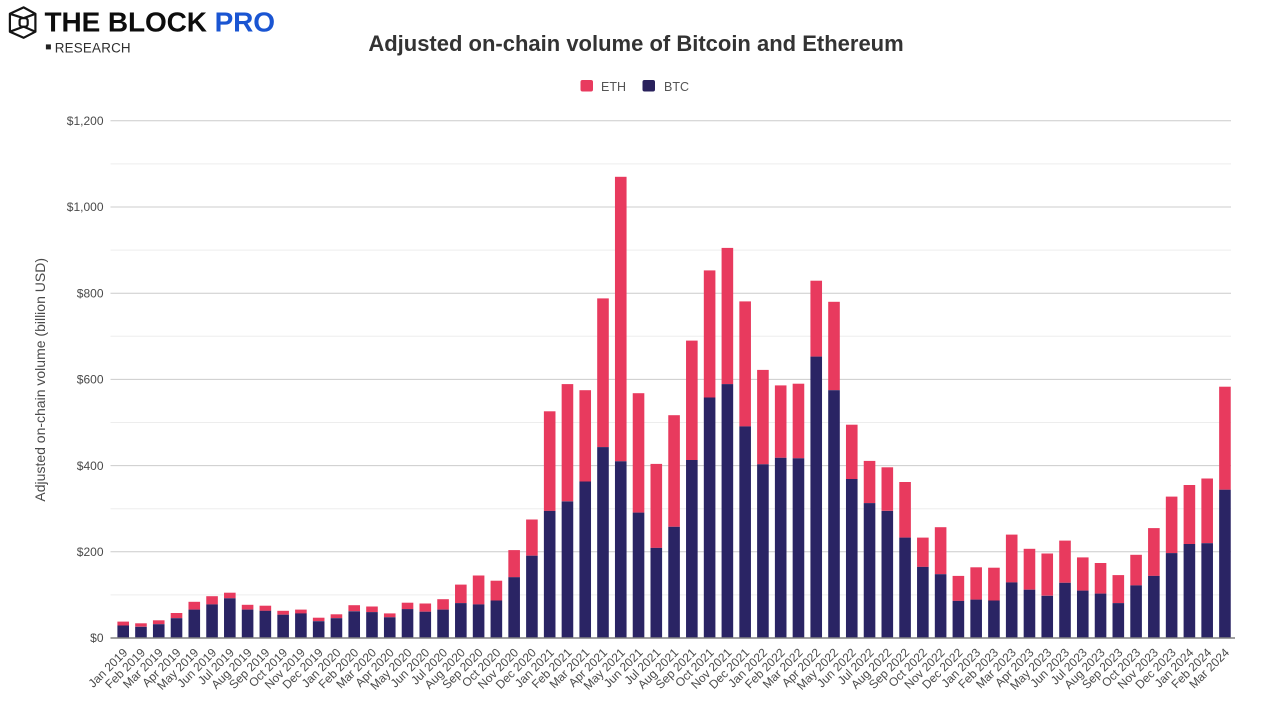 The width and height of the screenshot is (1269, 726). I want to click on svg-text: THE BLOCK PRO, so click(160, 22).